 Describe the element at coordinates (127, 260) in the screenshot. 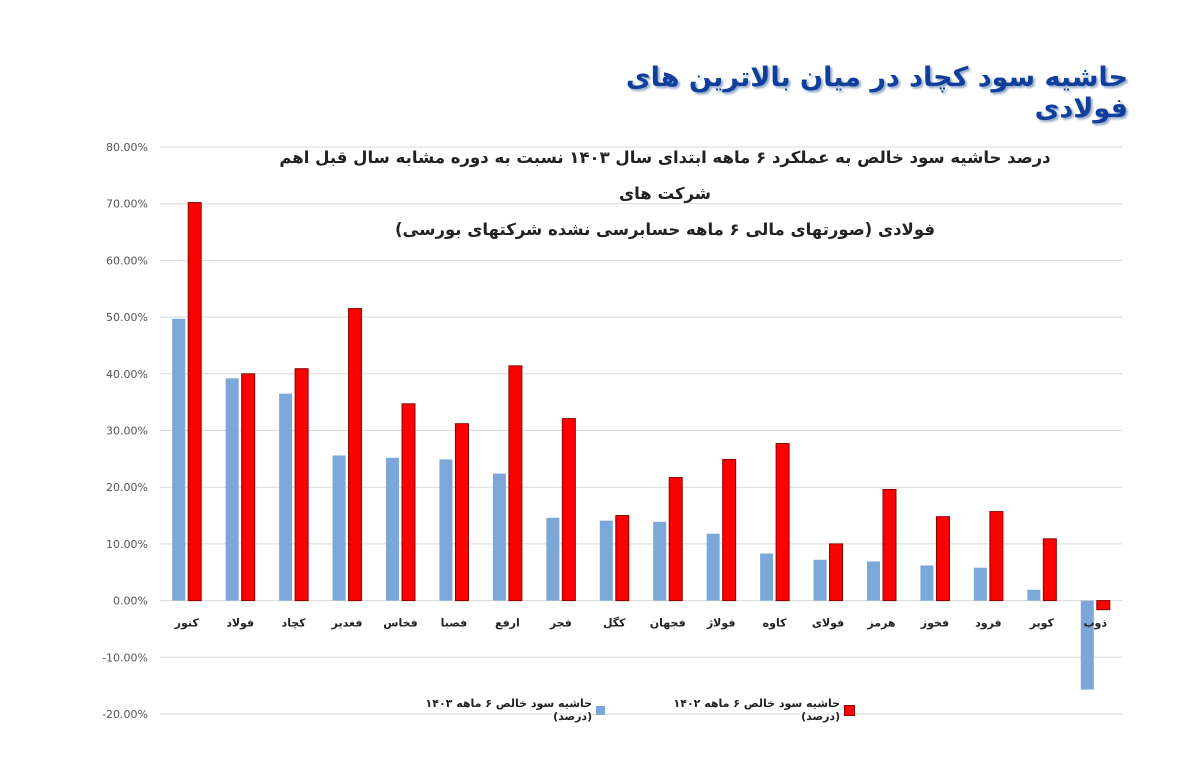

I see `y-tick-label: 60.00%` at that location.